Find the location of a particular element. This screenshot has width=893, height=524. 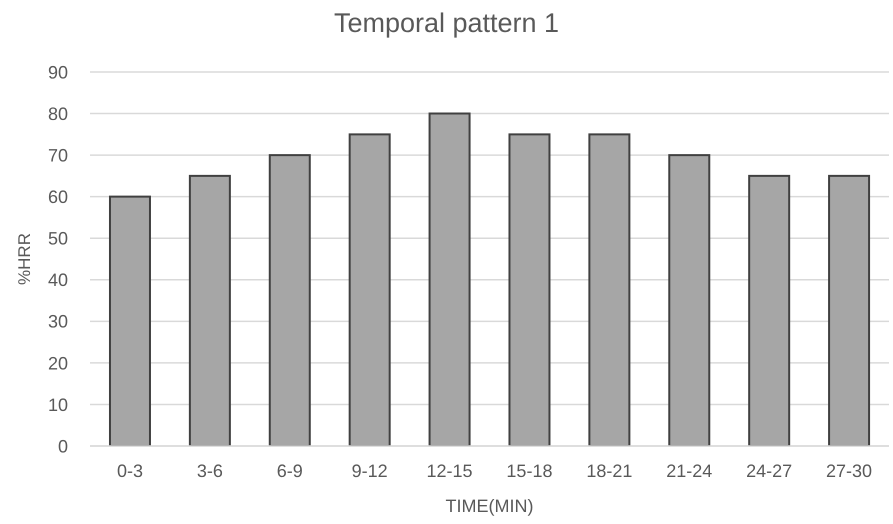

x-tick-label: 9-12 is located at coordinates (370, 470).